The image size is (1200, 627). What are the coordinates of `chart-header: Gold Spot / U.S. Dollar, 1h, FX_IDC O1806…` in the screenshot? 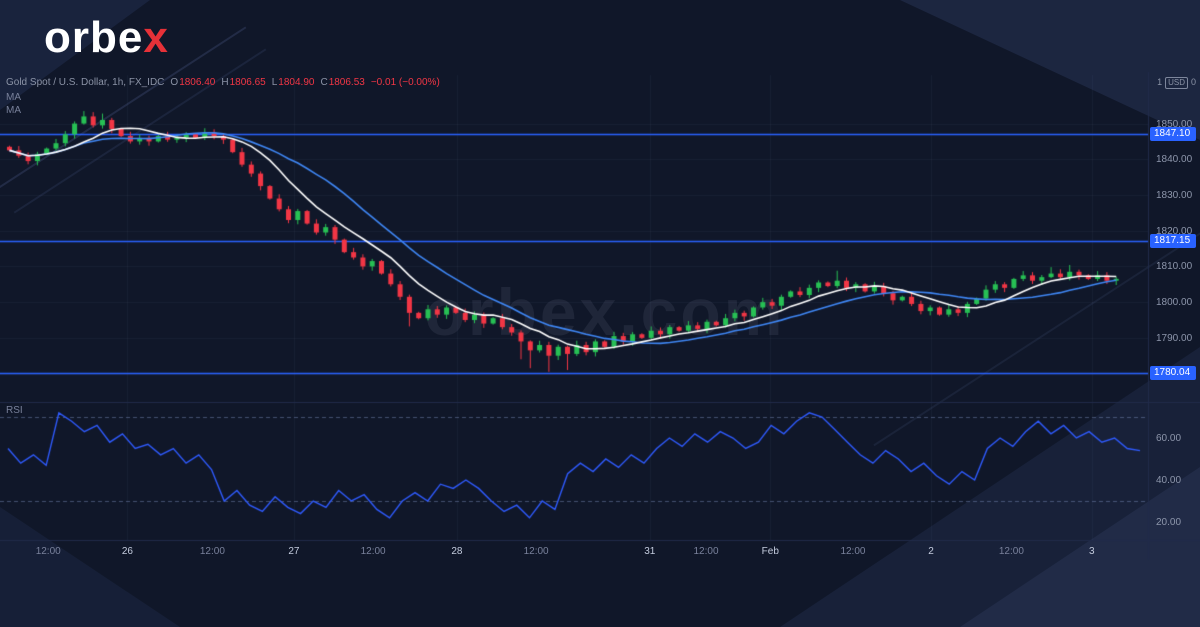 It's located at (223, 82).